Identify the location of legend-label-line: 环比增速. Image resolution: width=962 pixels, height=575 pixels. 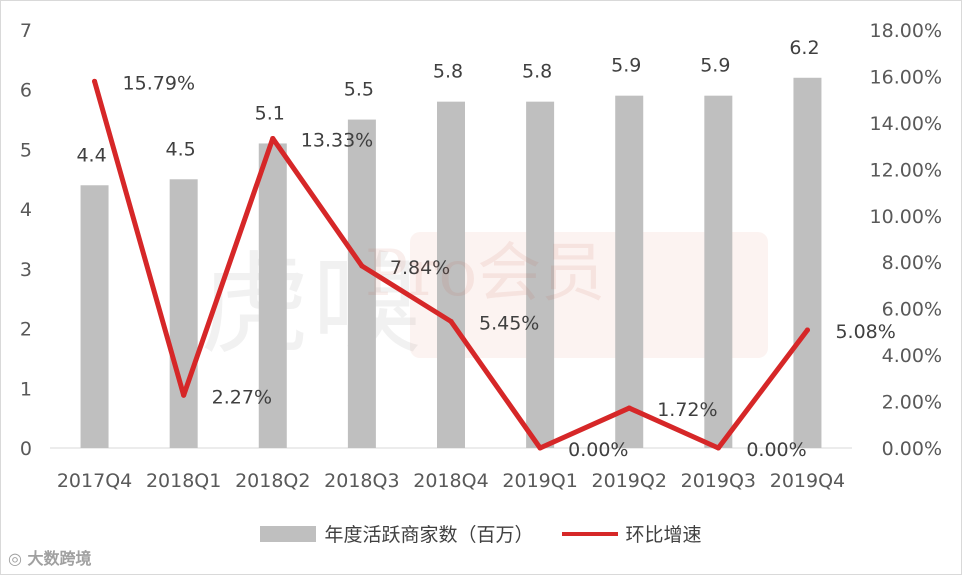
(663, 535).